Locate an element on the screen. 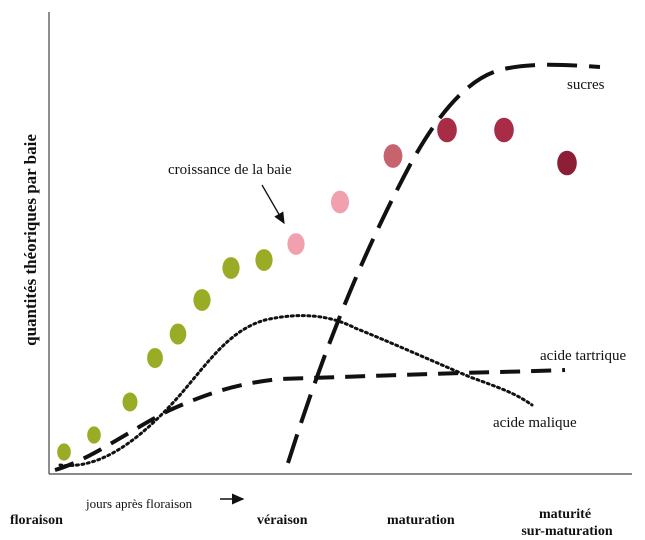  x-axis-note: jours après floraison is located at coordinates (139, 503).